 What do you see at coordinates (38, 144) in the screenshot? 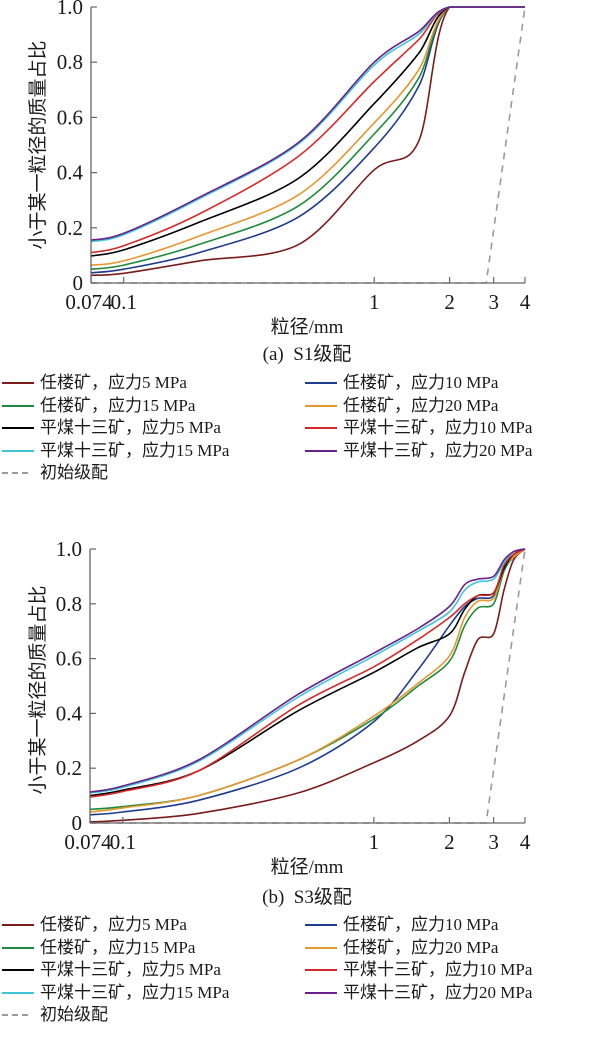
I see `chart-a-ylabel: 小于某一粒径的质量占比` at bounding box center [38, 144].